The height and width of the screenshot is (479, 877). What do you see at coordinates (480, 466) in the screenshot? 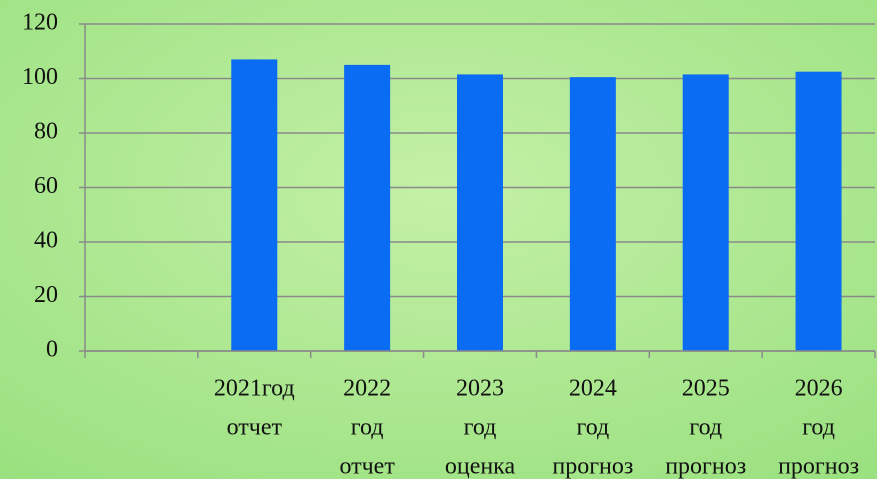
I see `x-tick-label: оценка` at bounding box center [480, 466].